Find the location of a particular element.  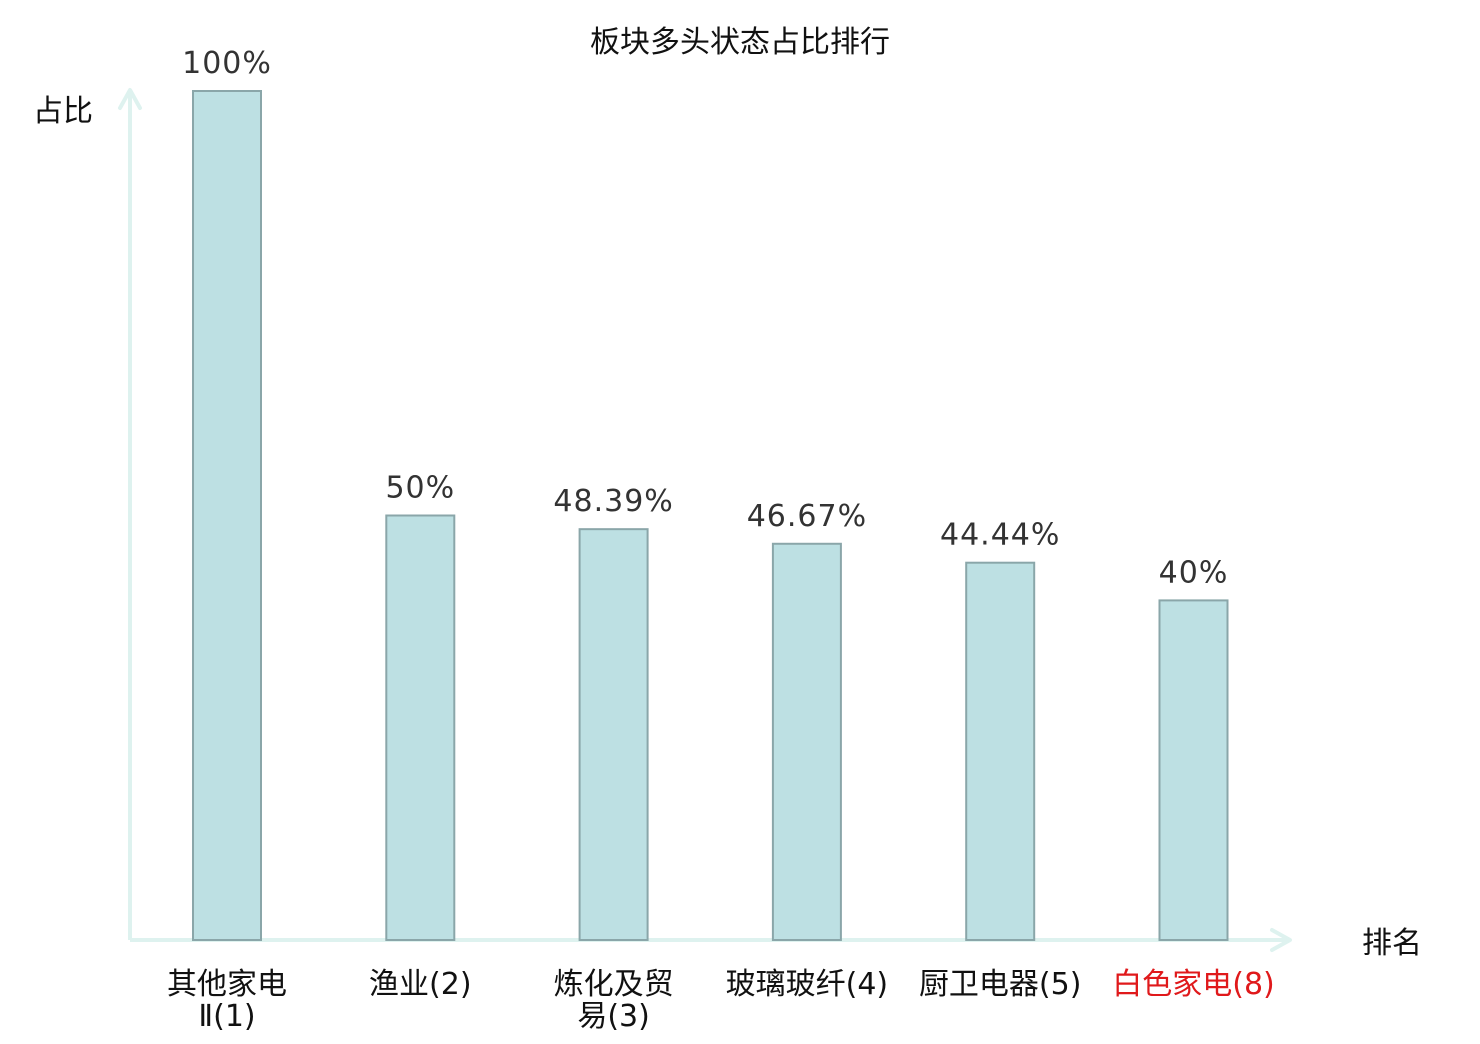

y-axis-arrow is located at coordinates (130, 99).